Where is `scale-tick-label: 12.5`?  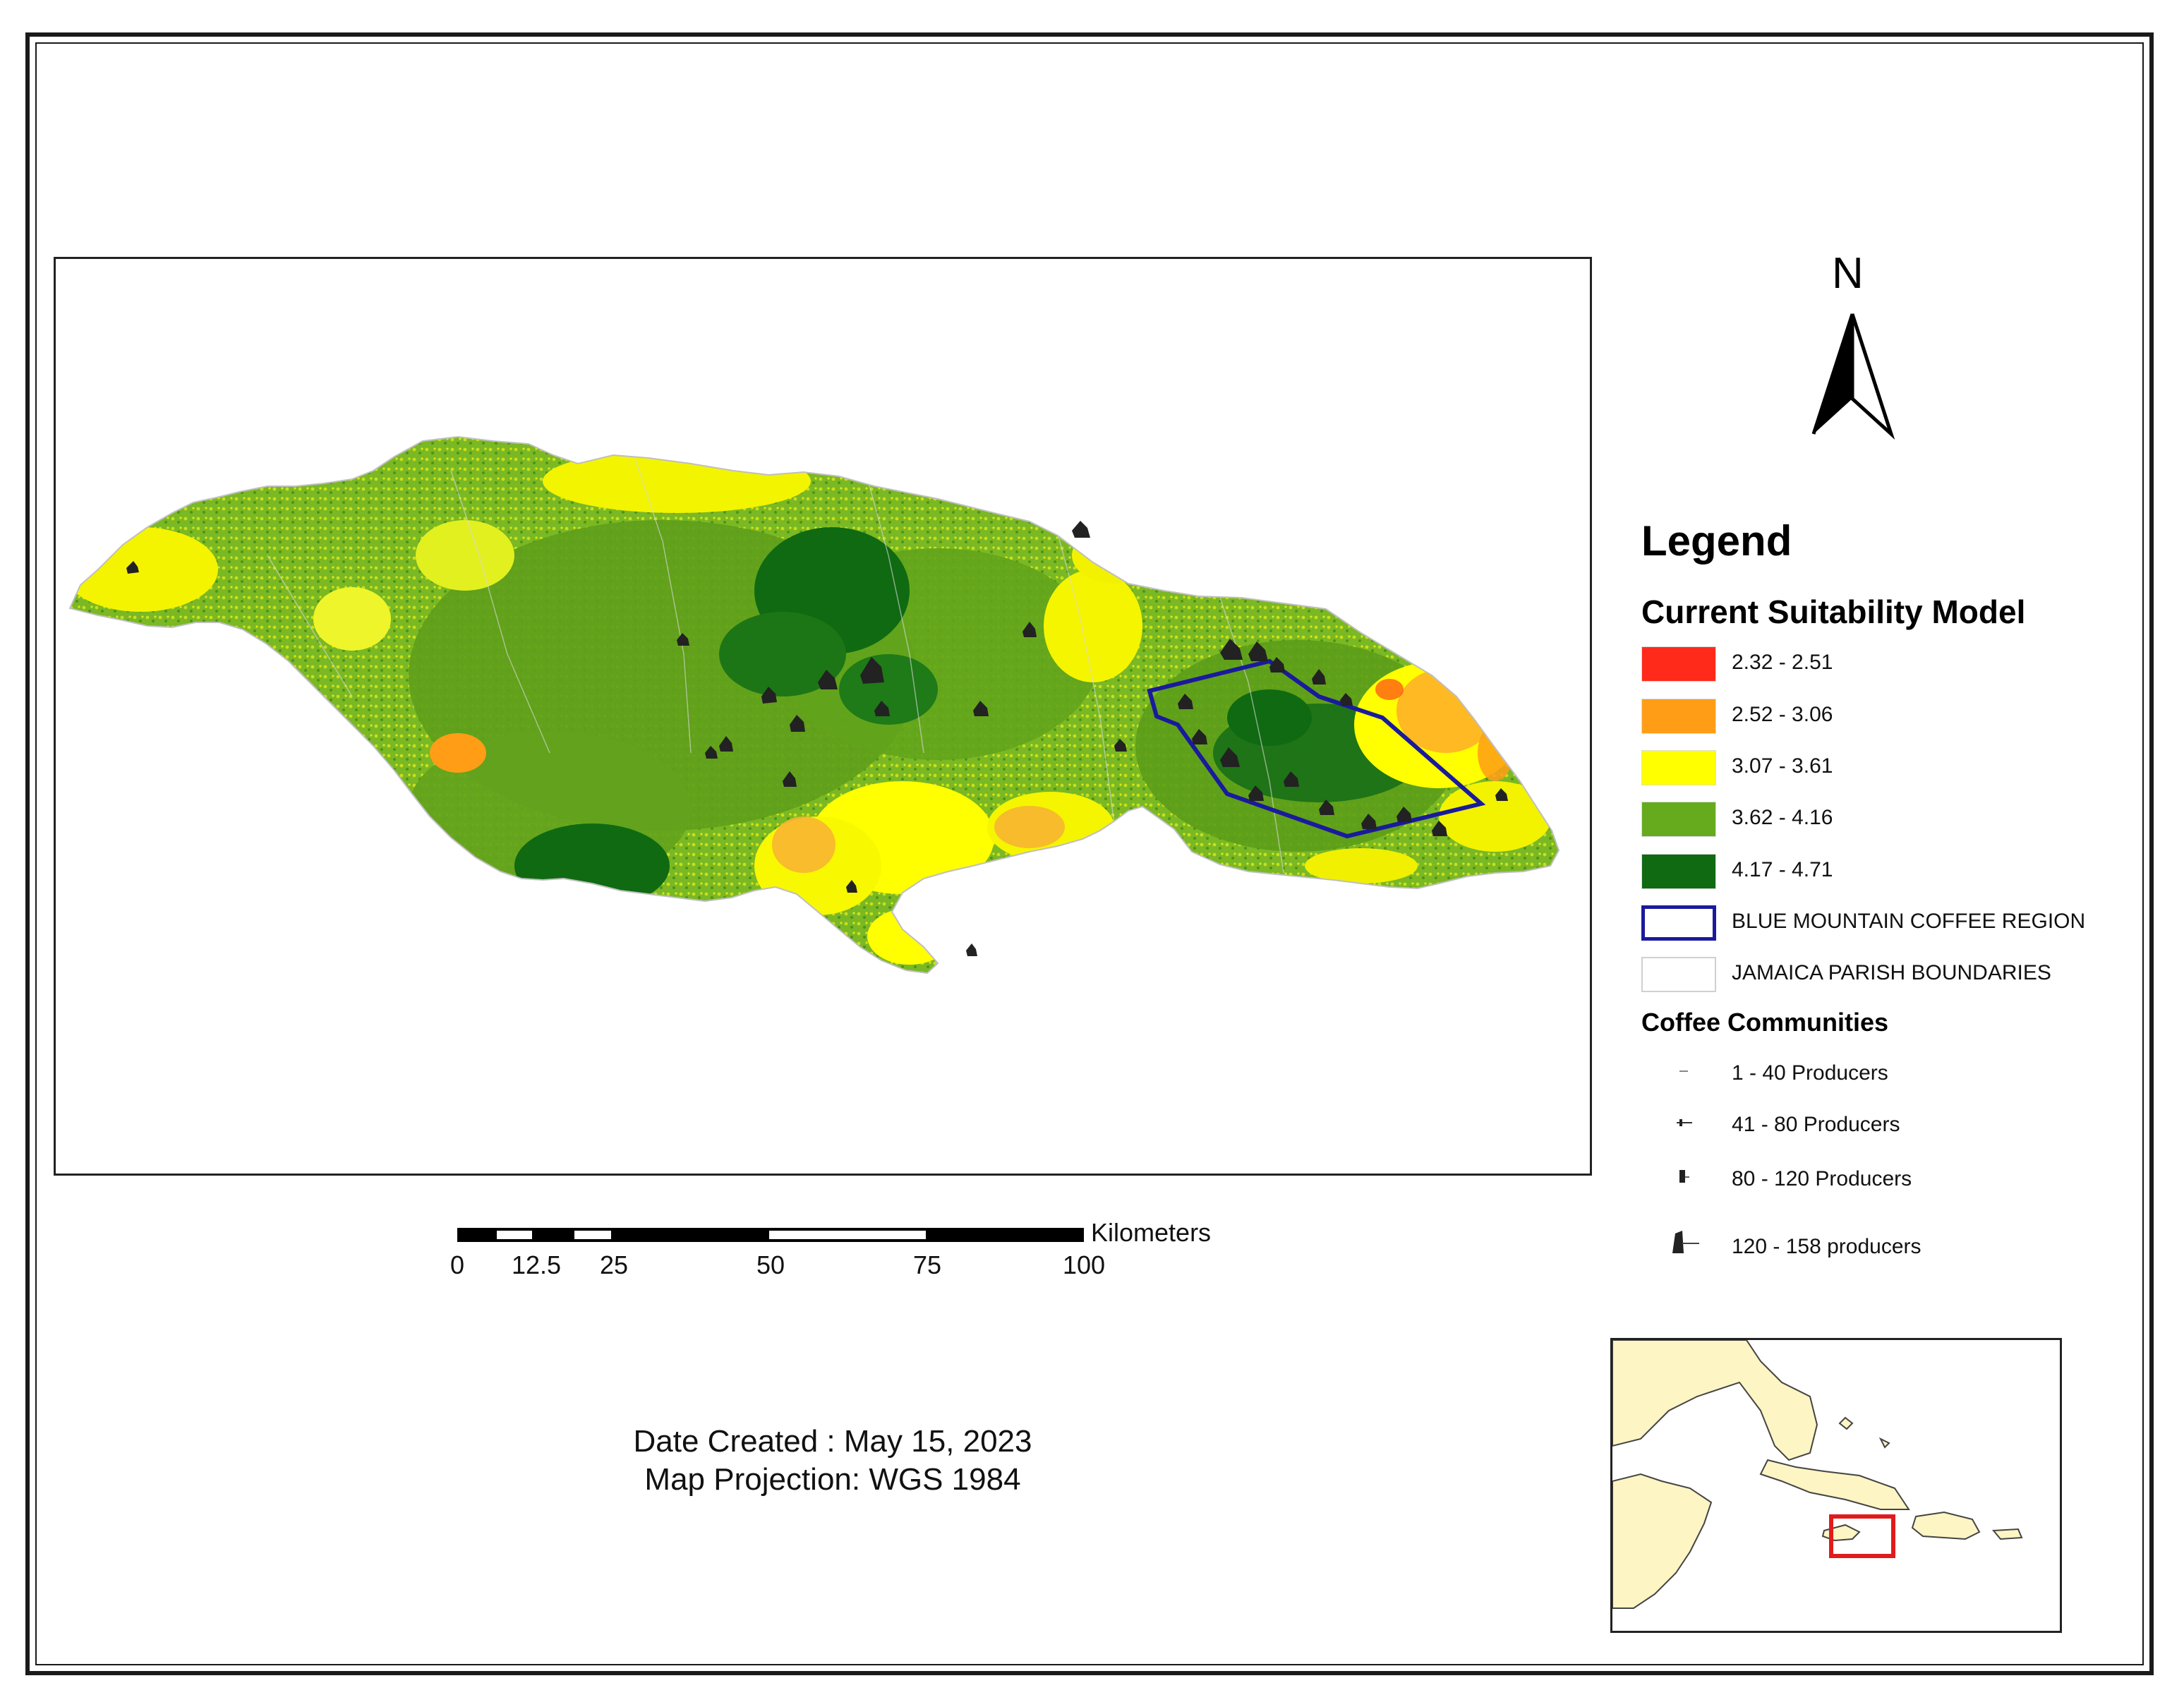
scale-tick-label: 12.5 is located at coordinates (536, 1264).